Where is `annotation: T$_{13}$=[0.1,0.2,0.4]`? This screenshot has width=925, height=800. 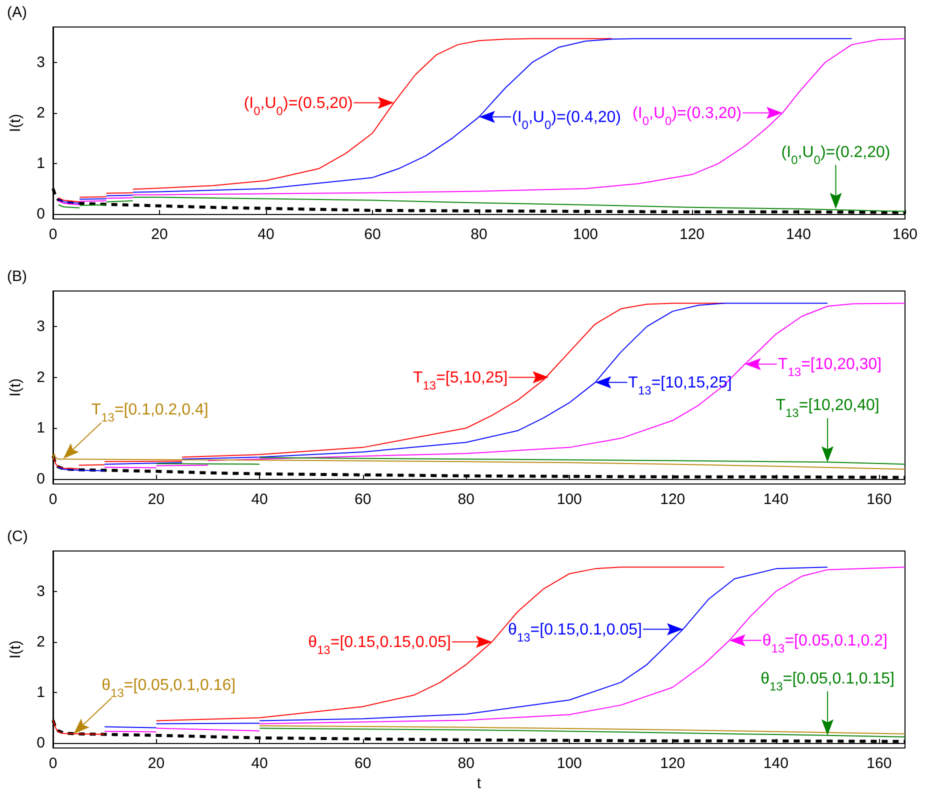 annotation: T$_{13}$=[0.1,0.2,0.4] is located at coordinates (149, 413).